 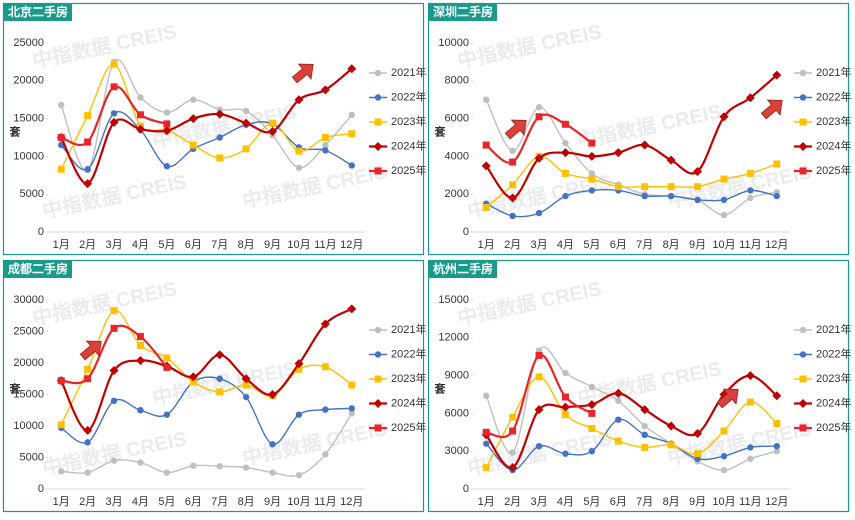 I want to click on y-tick-label: 9000, so click(x=457, y=376).